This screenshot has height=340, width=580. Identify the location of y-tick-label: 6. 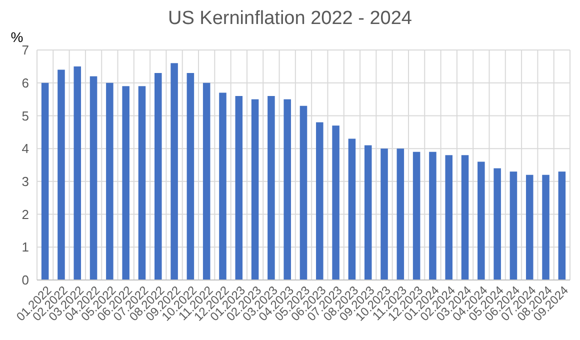
(25, 82).